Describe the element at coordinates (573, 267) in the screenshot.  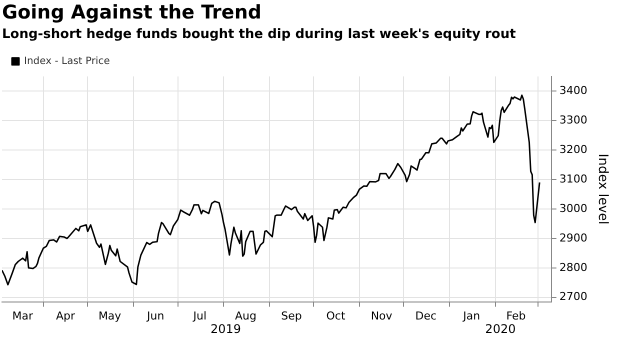
I see `y-tick-label: 2800` at that location.